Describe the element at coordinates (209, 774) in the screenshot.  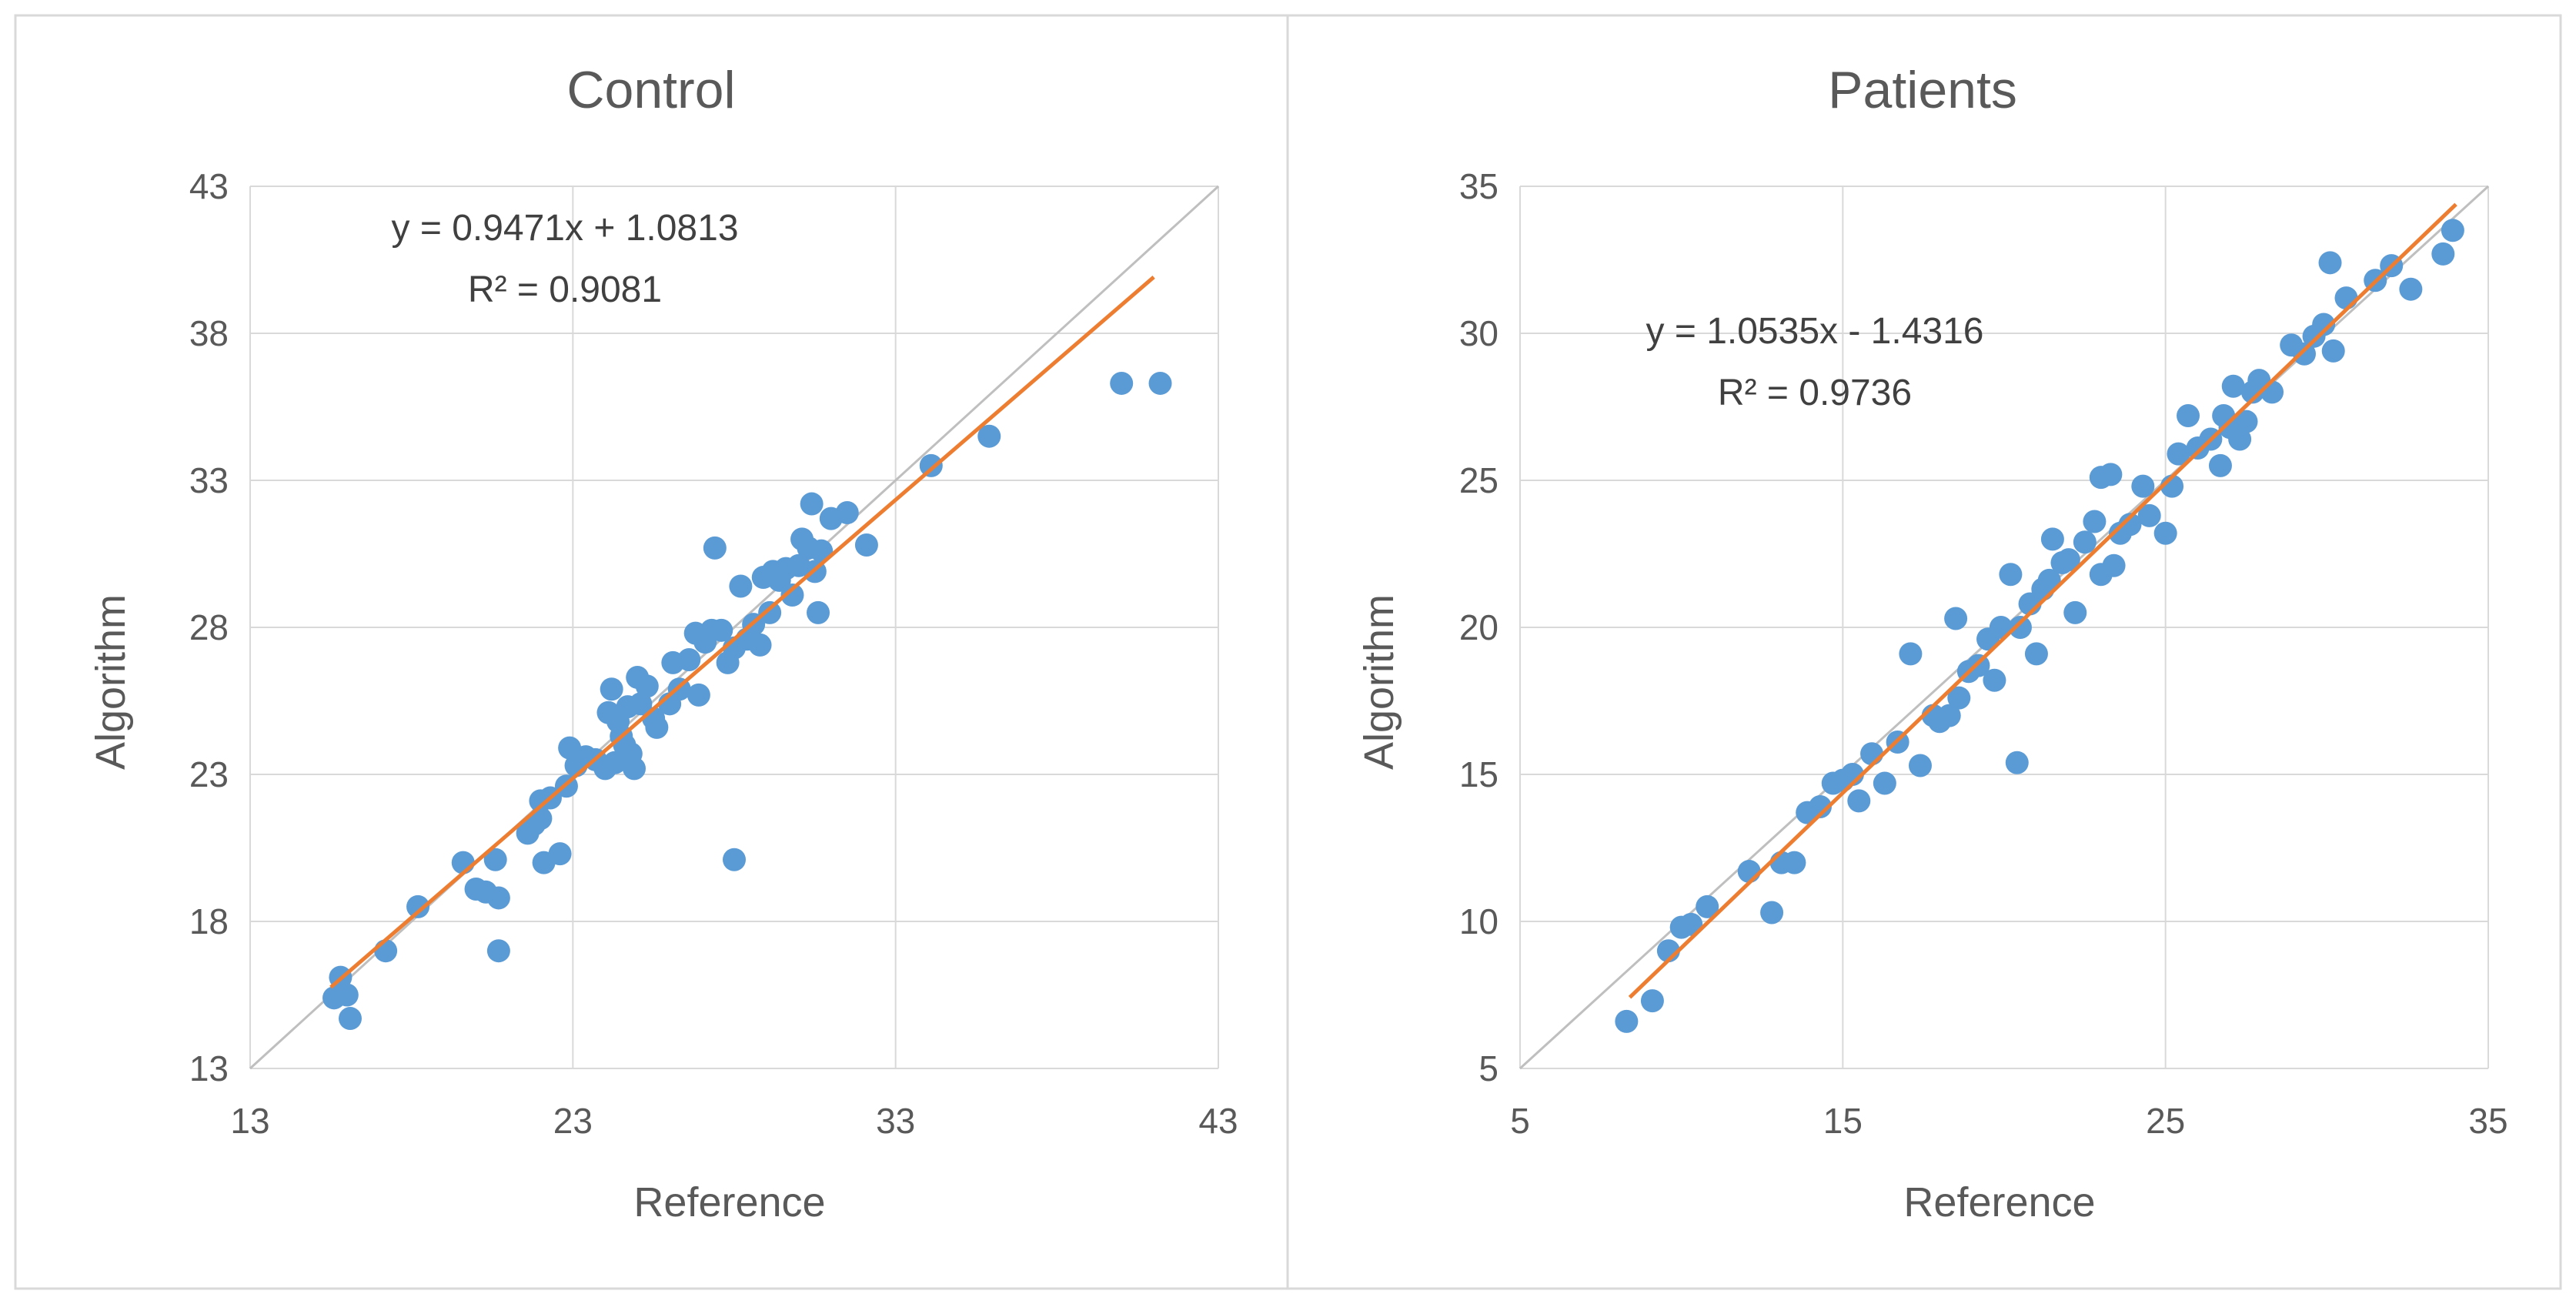
I see `y-tick-label: 23` at that location.